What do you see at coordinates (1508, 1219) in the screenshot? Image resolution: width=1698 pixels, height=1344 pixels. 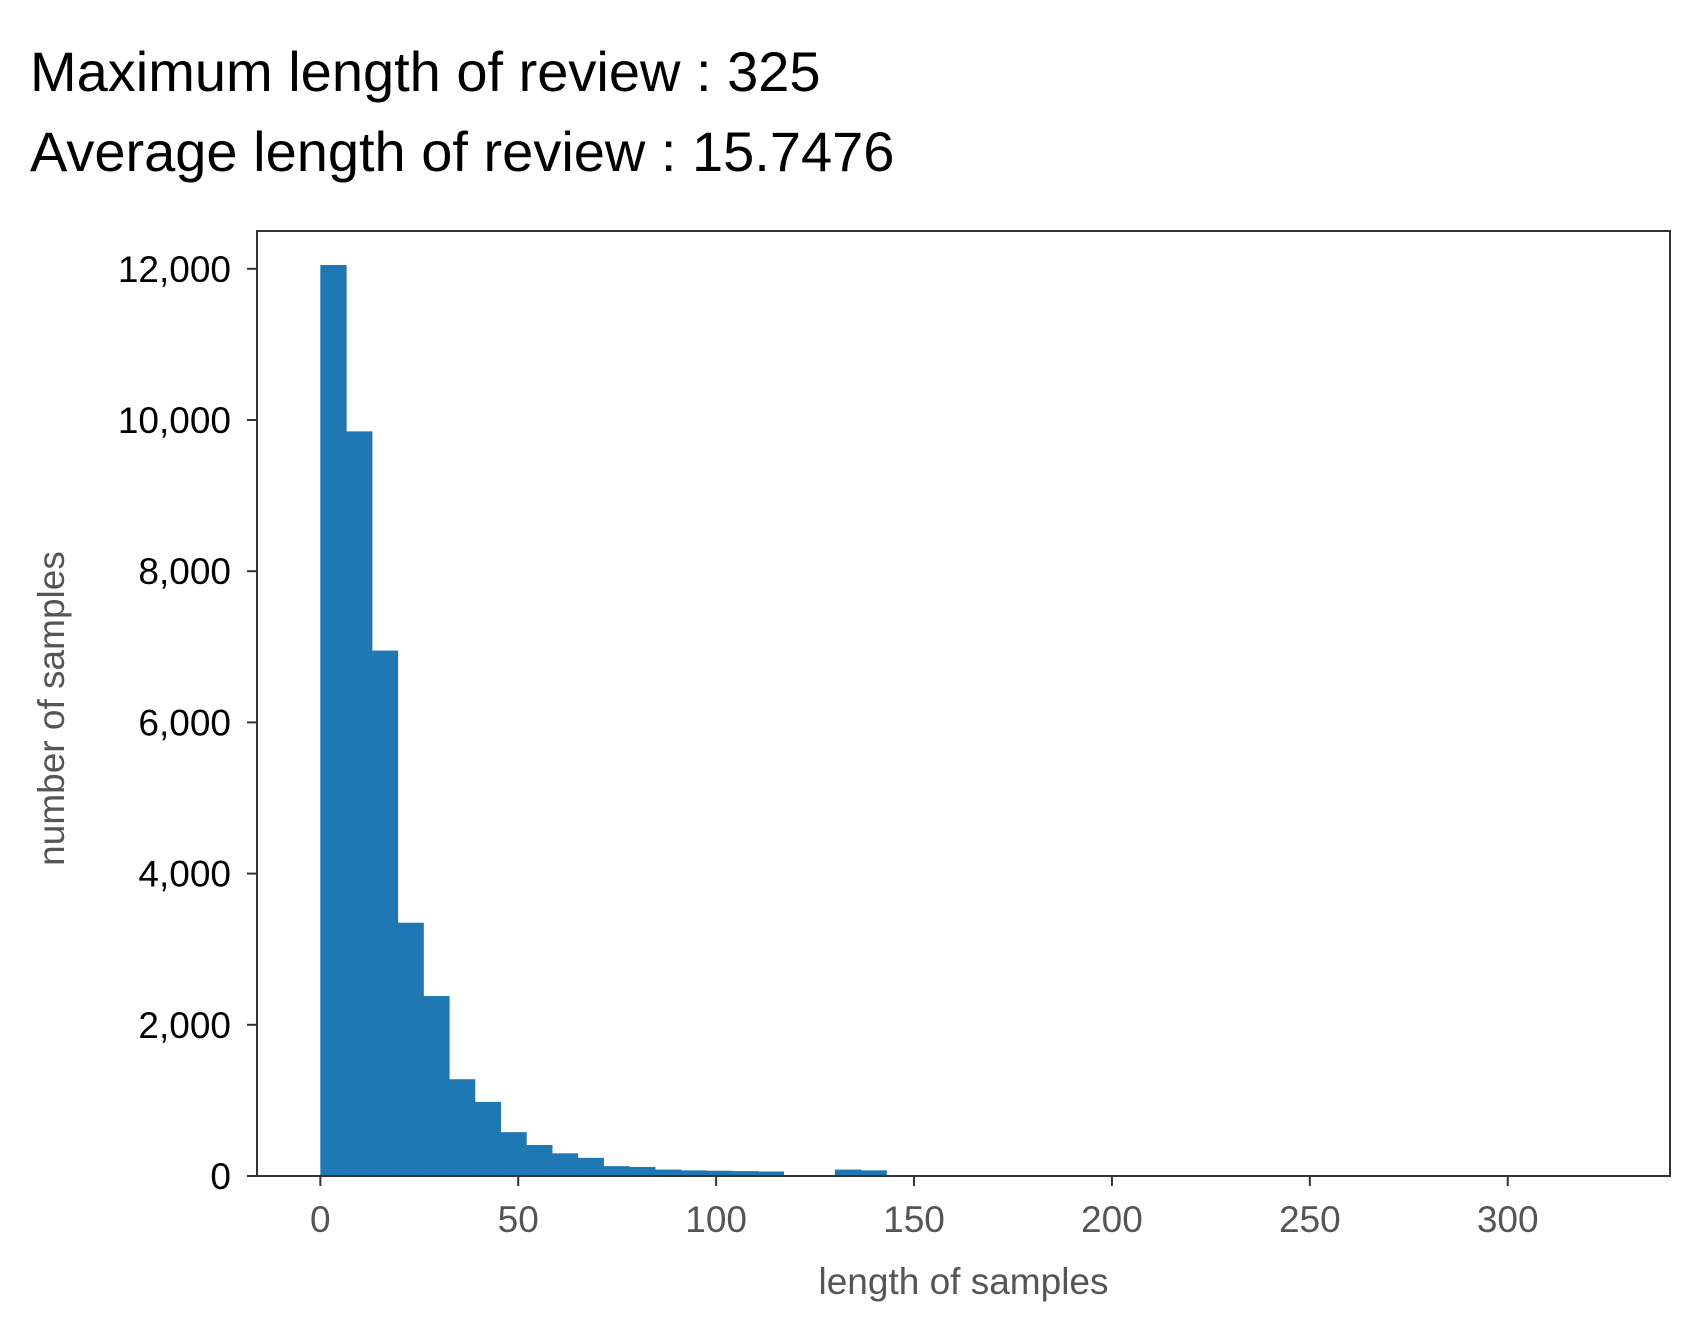 I see `x-tick-label: 300` at bounding box center [1508, 1219].